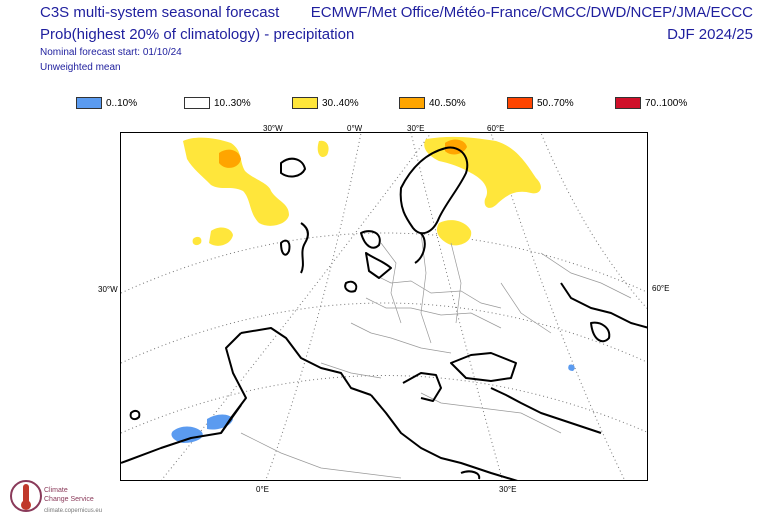  I want to click on season-label: DJF 2024/25, so click(710, 34).